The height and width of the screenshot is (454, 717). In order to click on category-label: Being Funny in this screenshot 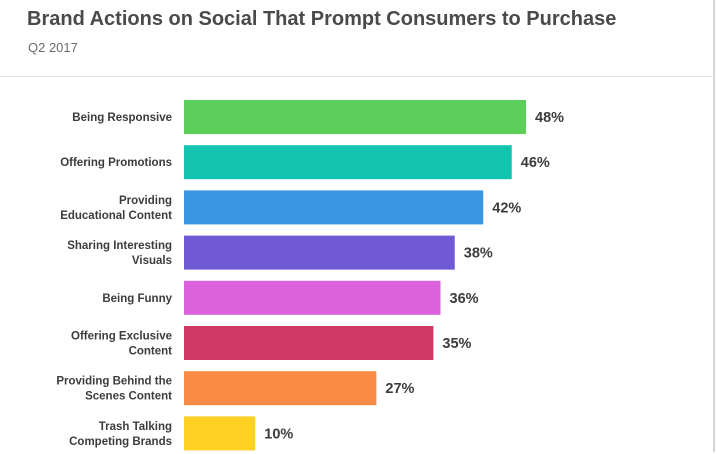, I will do `click(137, 299)`.